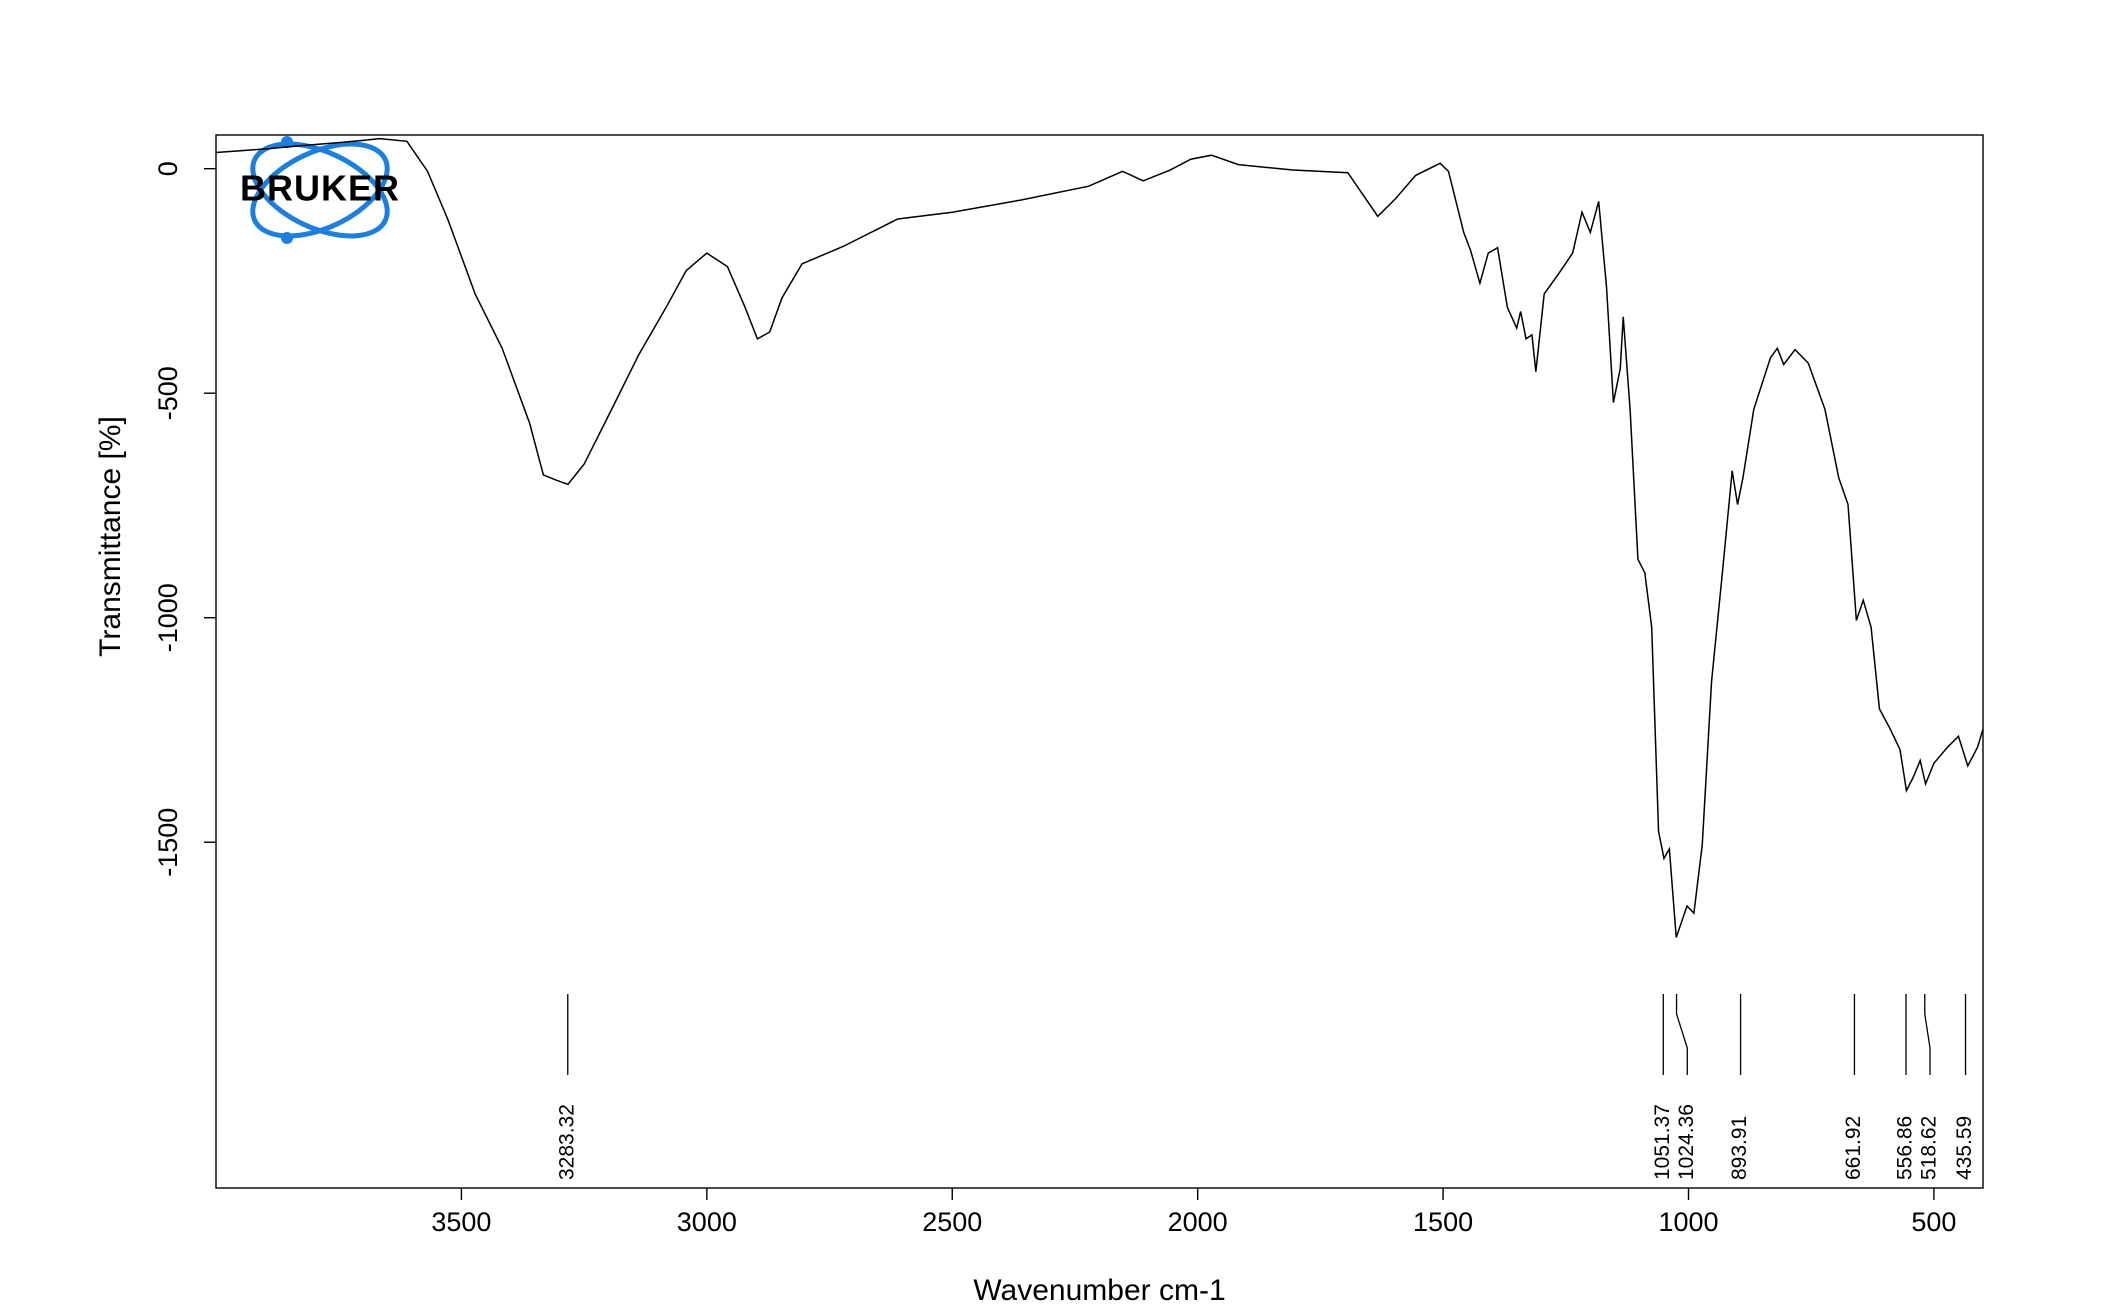 The image size is (2112, 1308). Describe the element at coordinates (110, 536) in the screenshot. I see `y-axis-title: Transmittance [%]` at that location.